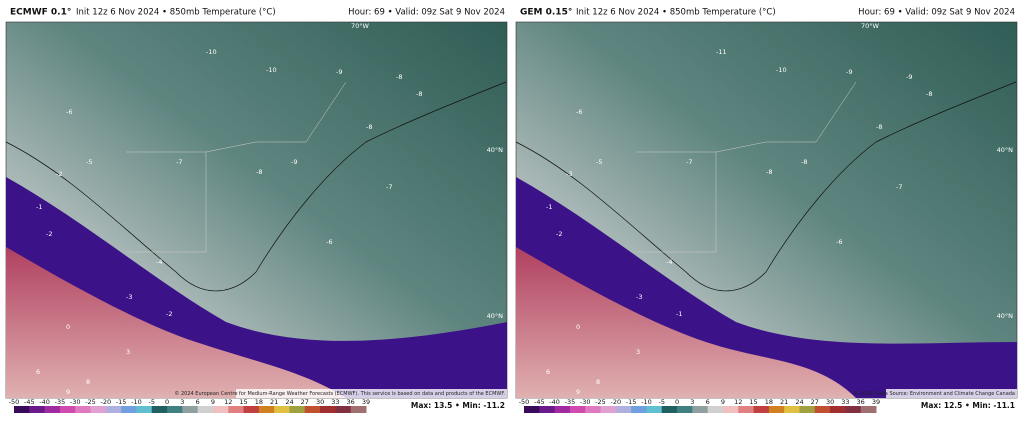  What do you see at coordinates (870, 26) in the screenshot?
I see `lon-label: 70°W` at bounding box center [870, 26].